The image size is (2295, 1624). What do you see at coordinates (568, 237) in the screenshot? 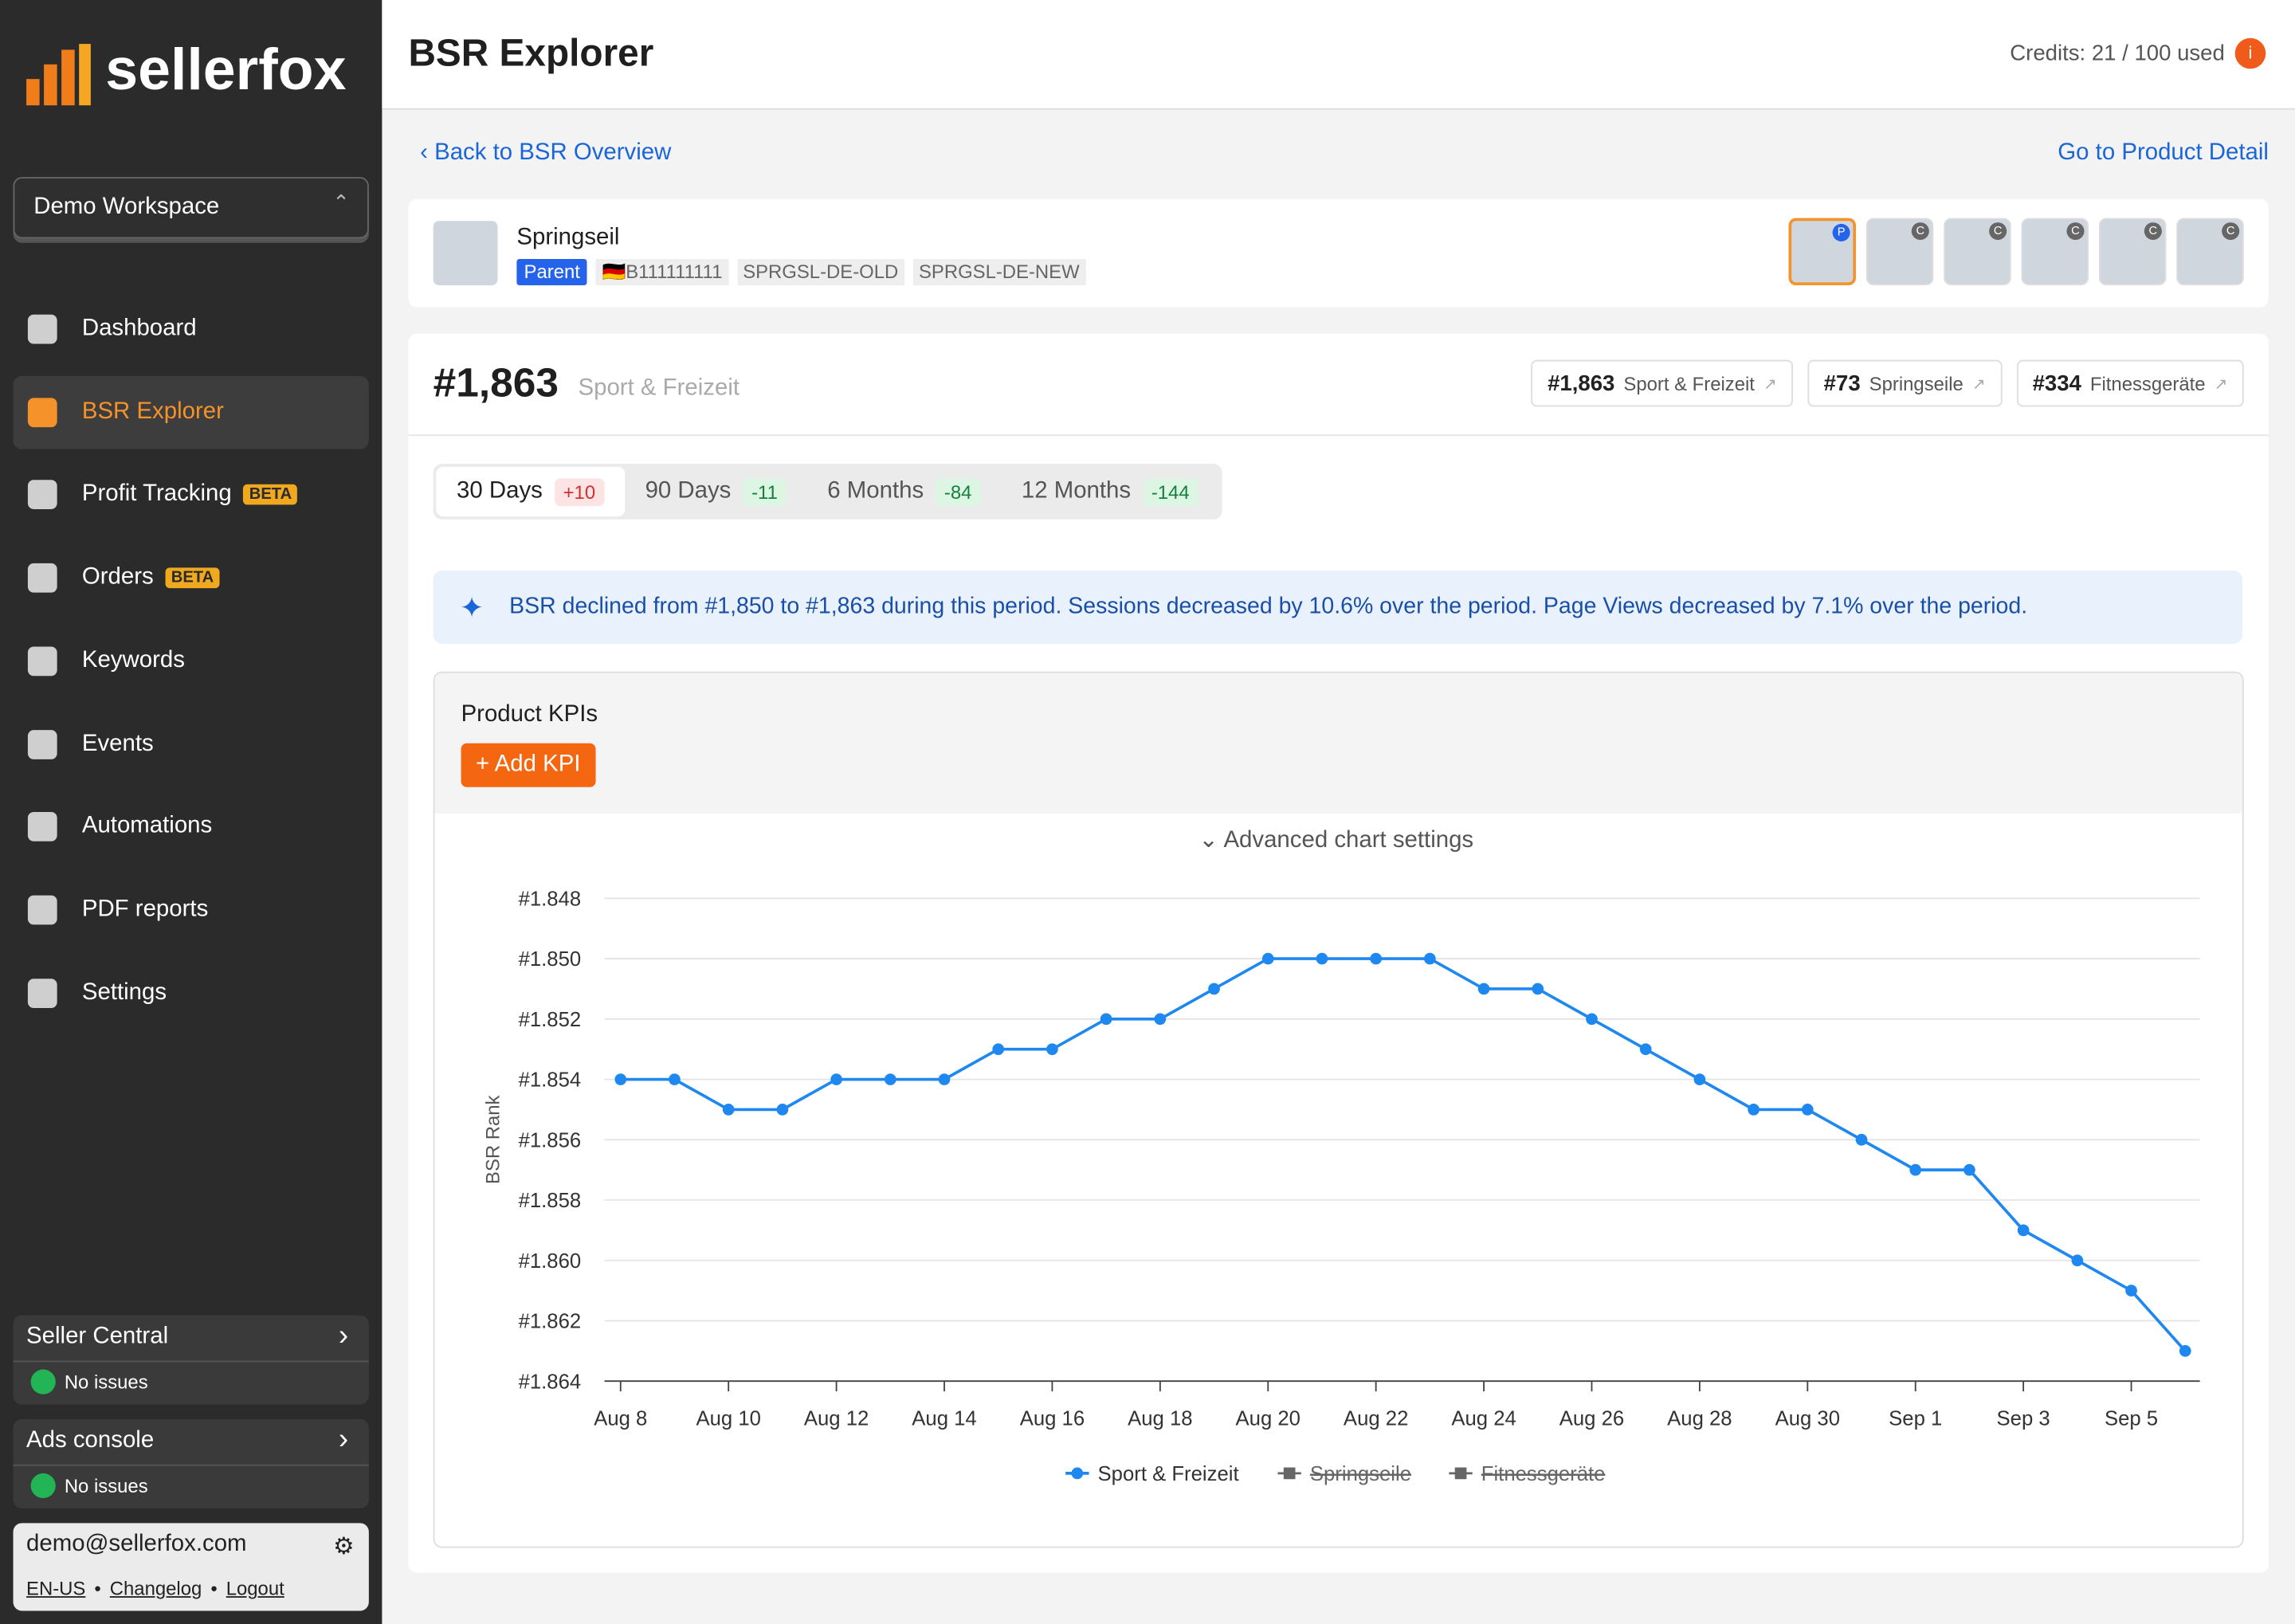
I see `product-name: Springseil` at bounding box center [568, 237].